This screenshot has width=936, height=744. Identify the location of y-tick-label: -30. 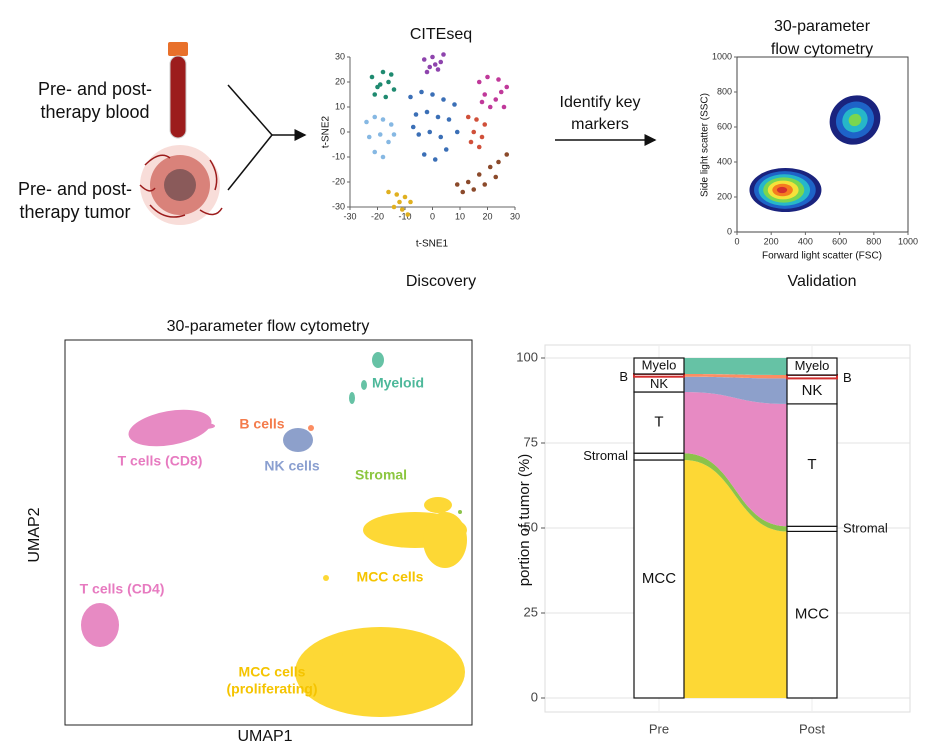
(338, 206).